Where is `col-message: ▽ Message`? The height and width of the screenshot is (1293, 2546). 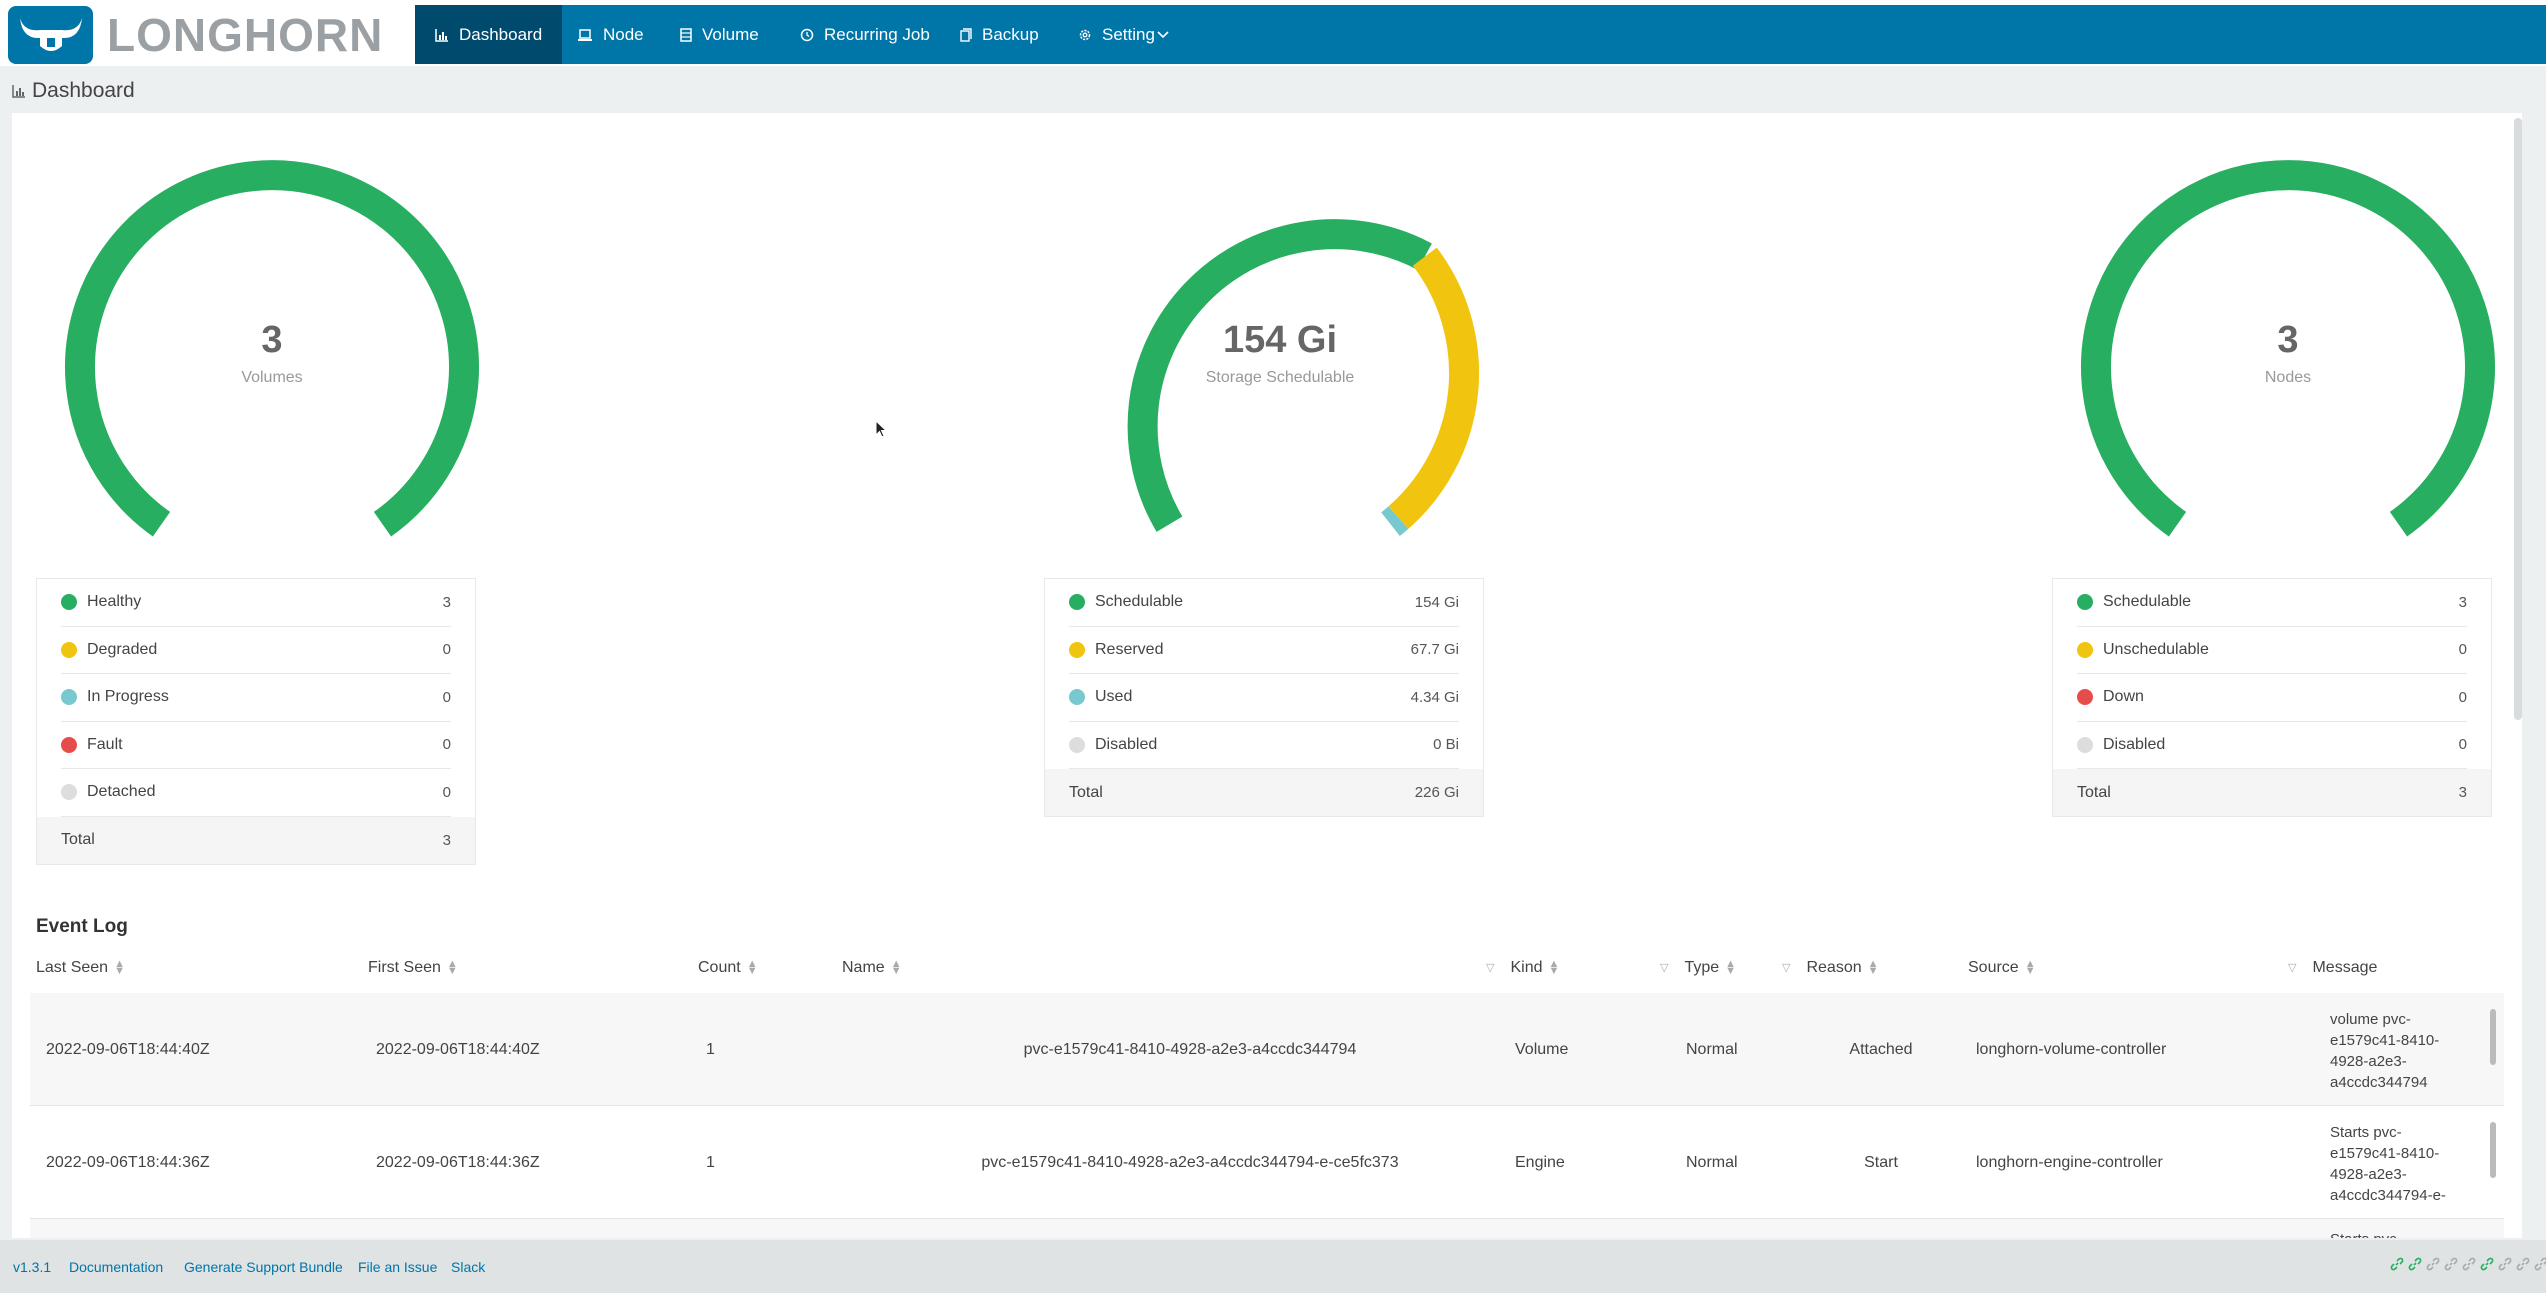
col-message: ▽ Message is located at coordinates (2333, 967).